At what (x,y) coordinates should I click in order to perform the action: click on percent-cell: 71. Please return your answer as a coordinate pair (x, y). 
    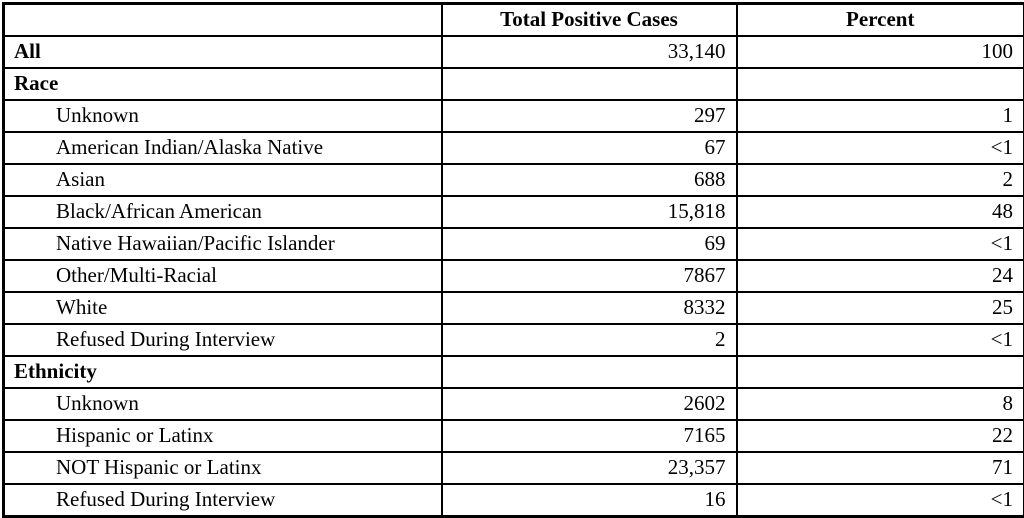
    Looking at the image, I should click on (880, 468).